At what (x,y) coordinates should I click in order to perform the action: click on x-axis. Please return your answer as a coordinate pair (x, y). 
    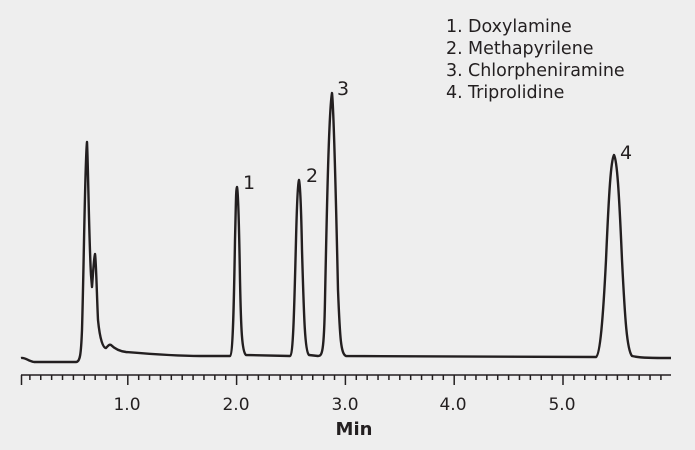
    Looking at the image, I should click on (345, 379).